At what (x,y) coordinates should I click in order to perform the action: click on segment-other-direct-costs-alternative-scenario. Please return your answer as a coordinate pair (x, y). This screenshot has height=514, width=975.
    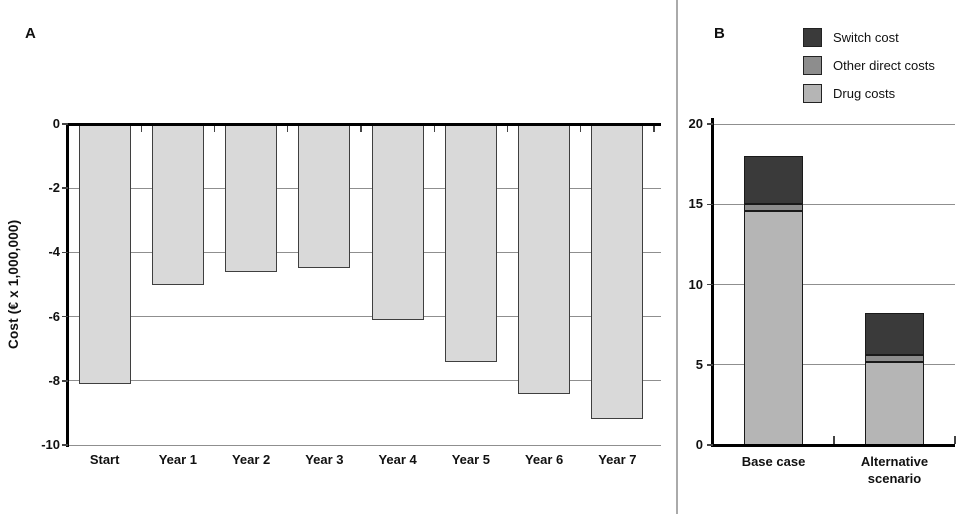
    Looking at the image, I should click on (894, 358).